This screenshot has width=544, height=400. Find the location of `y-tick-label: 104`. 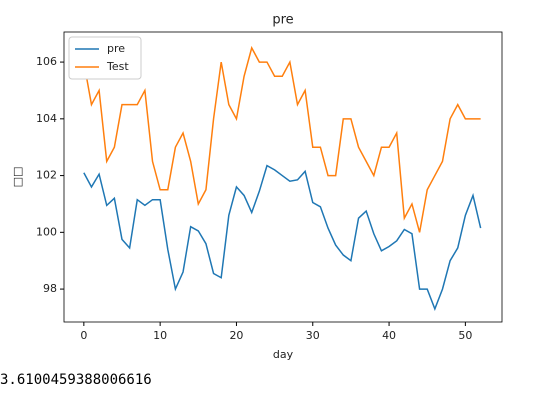

y-tick-label: 104 is located at coordinates (46, 118).